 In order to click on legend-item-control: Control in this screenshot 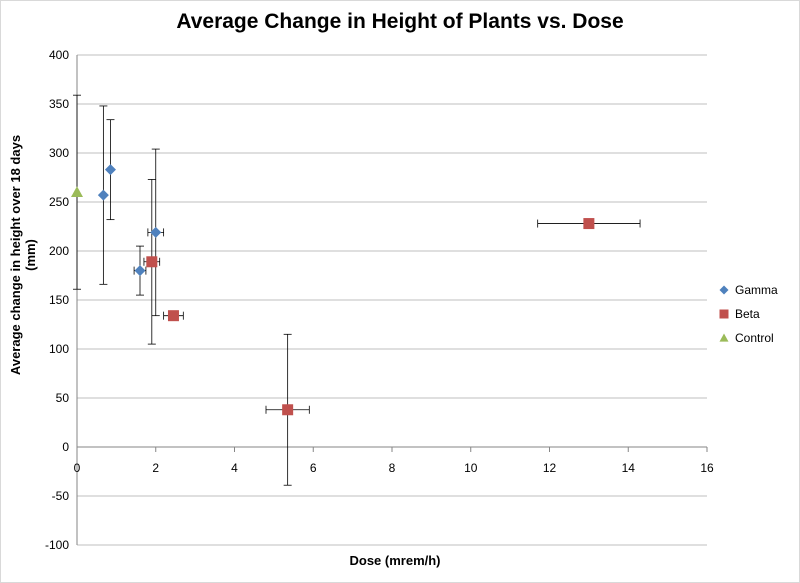, I will do `click(748, 338)`.